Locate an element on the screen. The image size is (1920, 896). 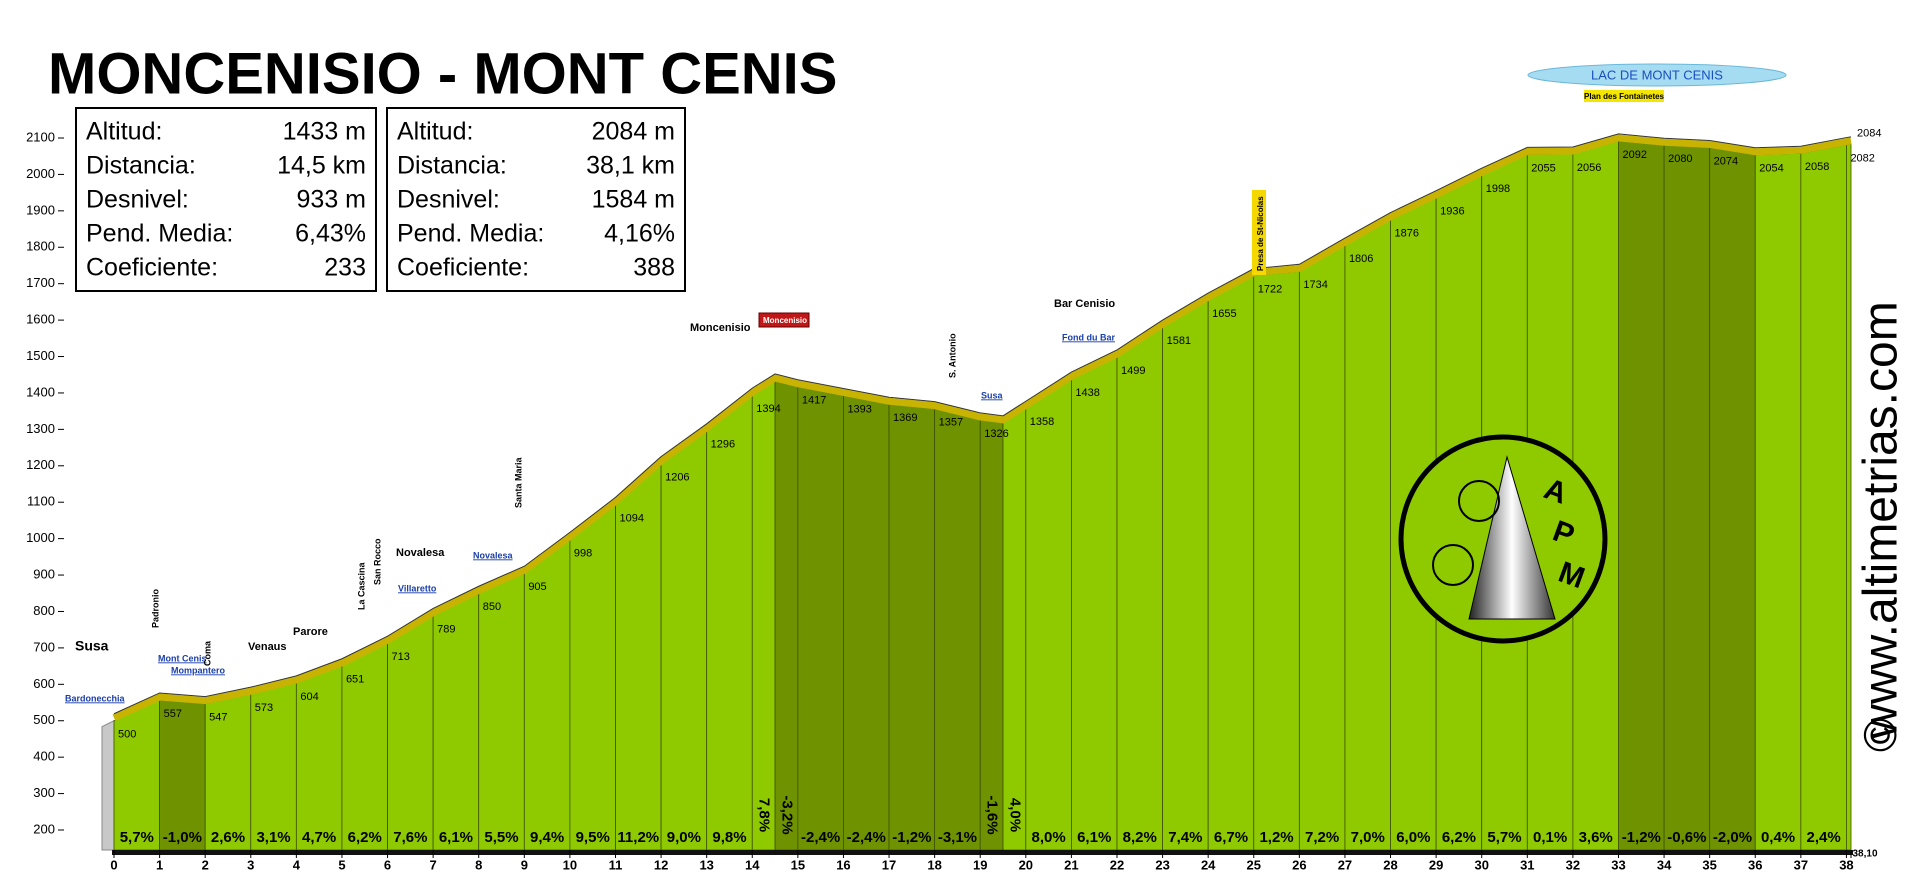
x-tick-label: 16 is located at coordinates (843, 864).